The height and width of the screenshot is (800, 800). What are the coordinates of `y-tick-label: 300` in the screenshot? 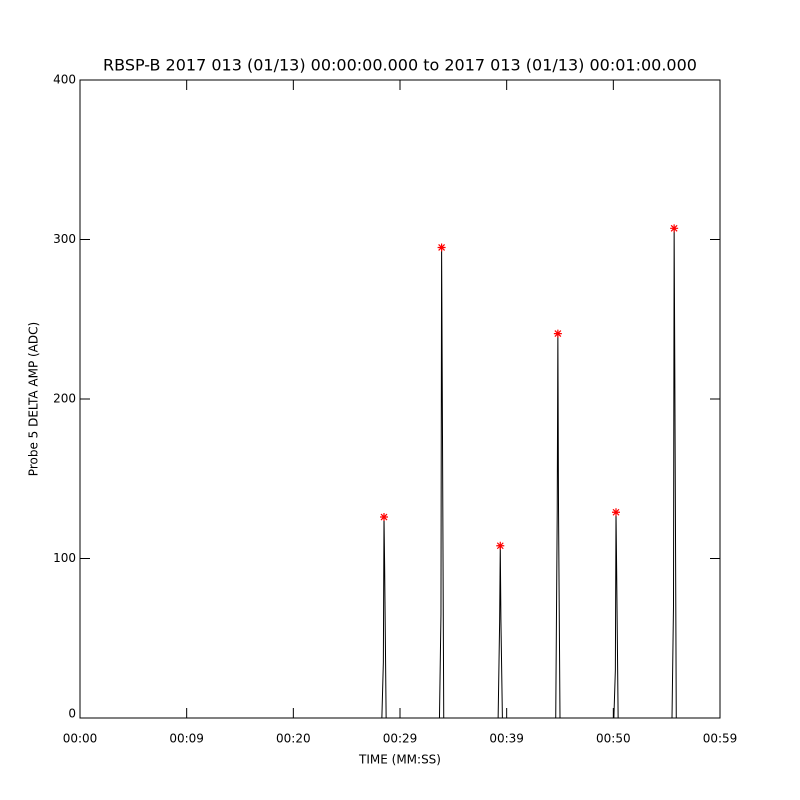 It's located at (64, 239).